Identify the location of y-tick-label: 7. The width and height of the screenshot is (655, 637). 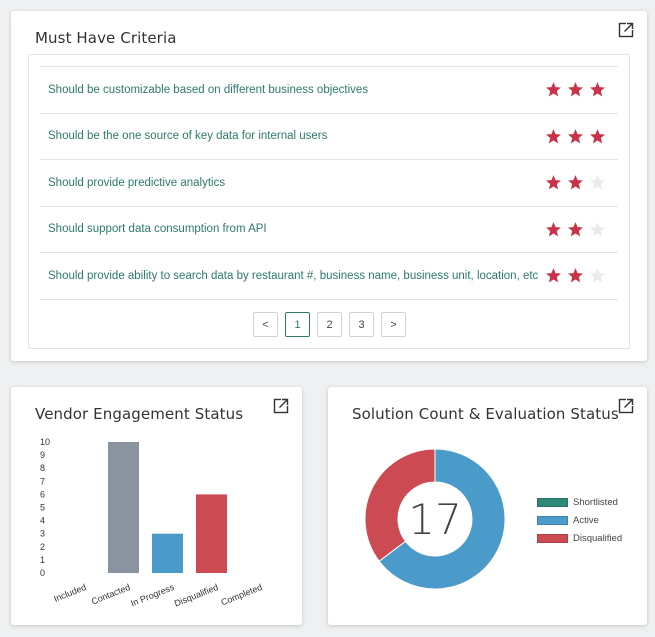
(42, 481).